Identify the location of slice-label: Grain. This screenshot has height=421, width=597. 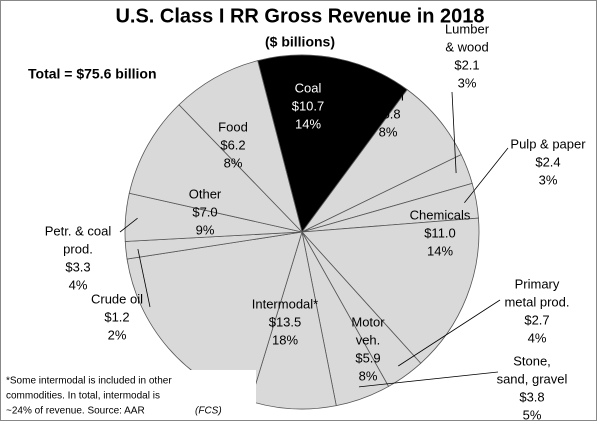
(388, 95).